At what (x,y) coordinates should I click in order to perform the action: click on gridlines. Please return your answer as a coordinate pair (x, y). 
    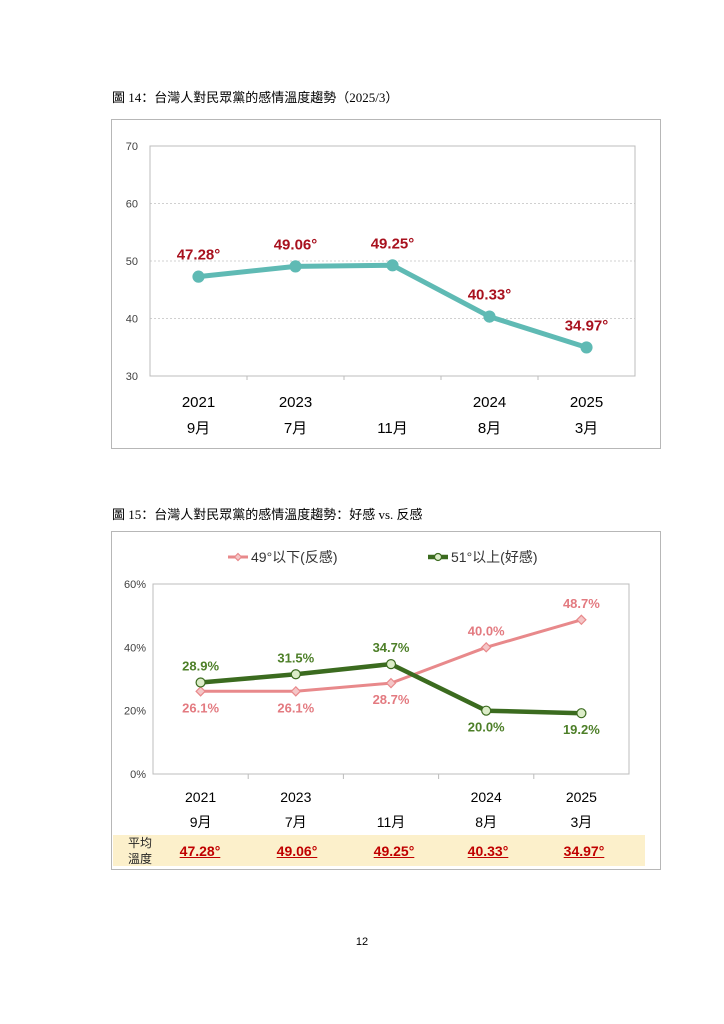
    Looking at the image, I should click on (392, 261).